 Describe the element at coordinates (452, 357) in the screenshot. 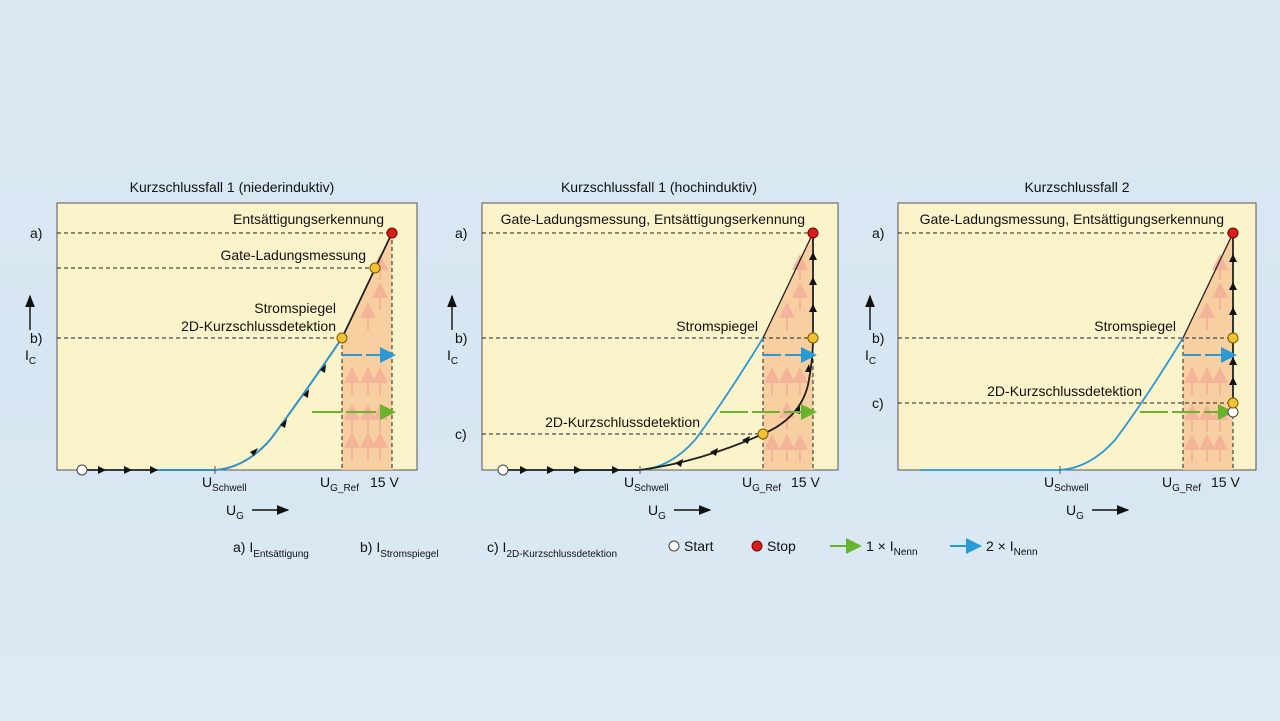

I see `panel-2-y-axis-label: IC` at that location.